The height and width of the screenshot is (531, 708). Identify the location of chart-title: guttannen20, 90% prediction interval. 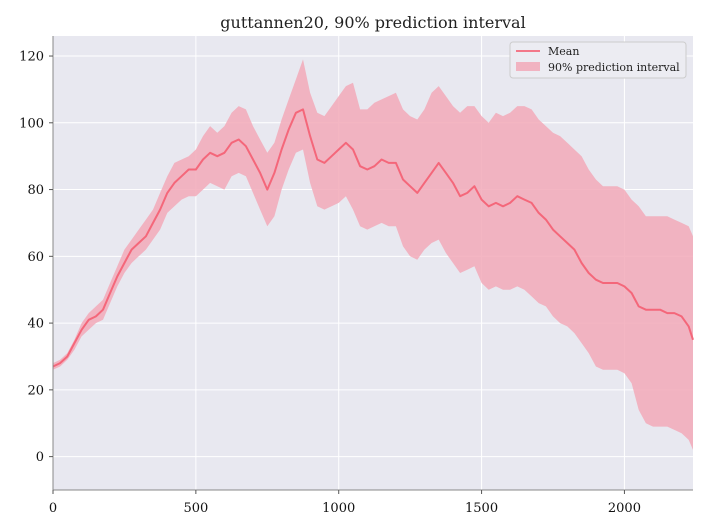
(372, 22).